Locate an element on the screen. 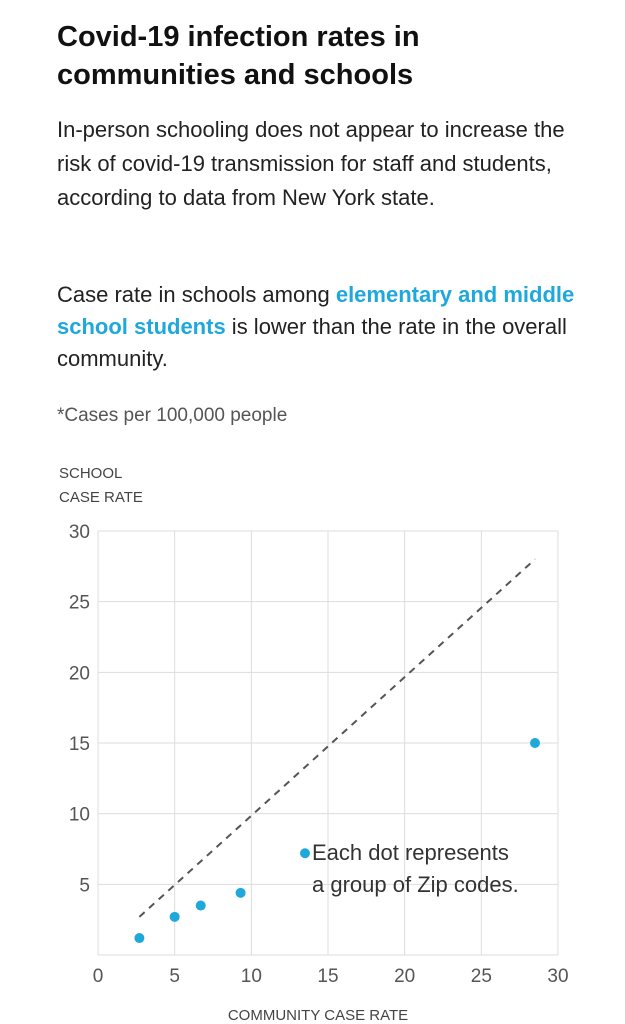  description-highlight: elementary and middle school students is located at coordinates (316, 310).